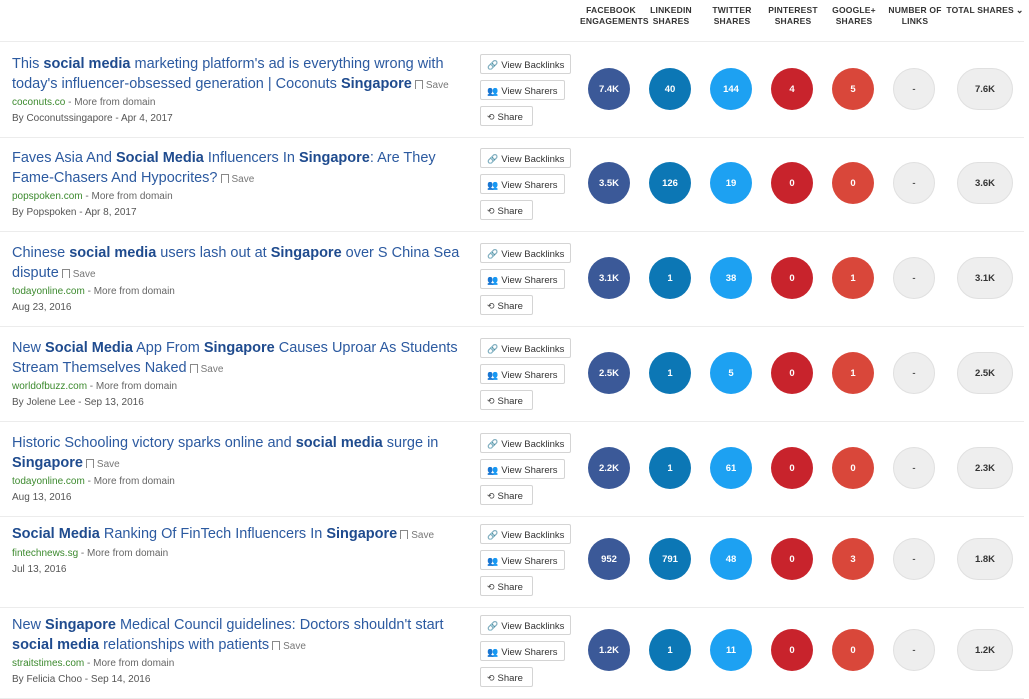 This screenshot has height=699, width=1029. What do you see at coordinates (614, 15) in the screenshot?
I see `header-facebook-engagements: FACEBOOK ENGAGEMENTS` at bounding box center [614, 15].